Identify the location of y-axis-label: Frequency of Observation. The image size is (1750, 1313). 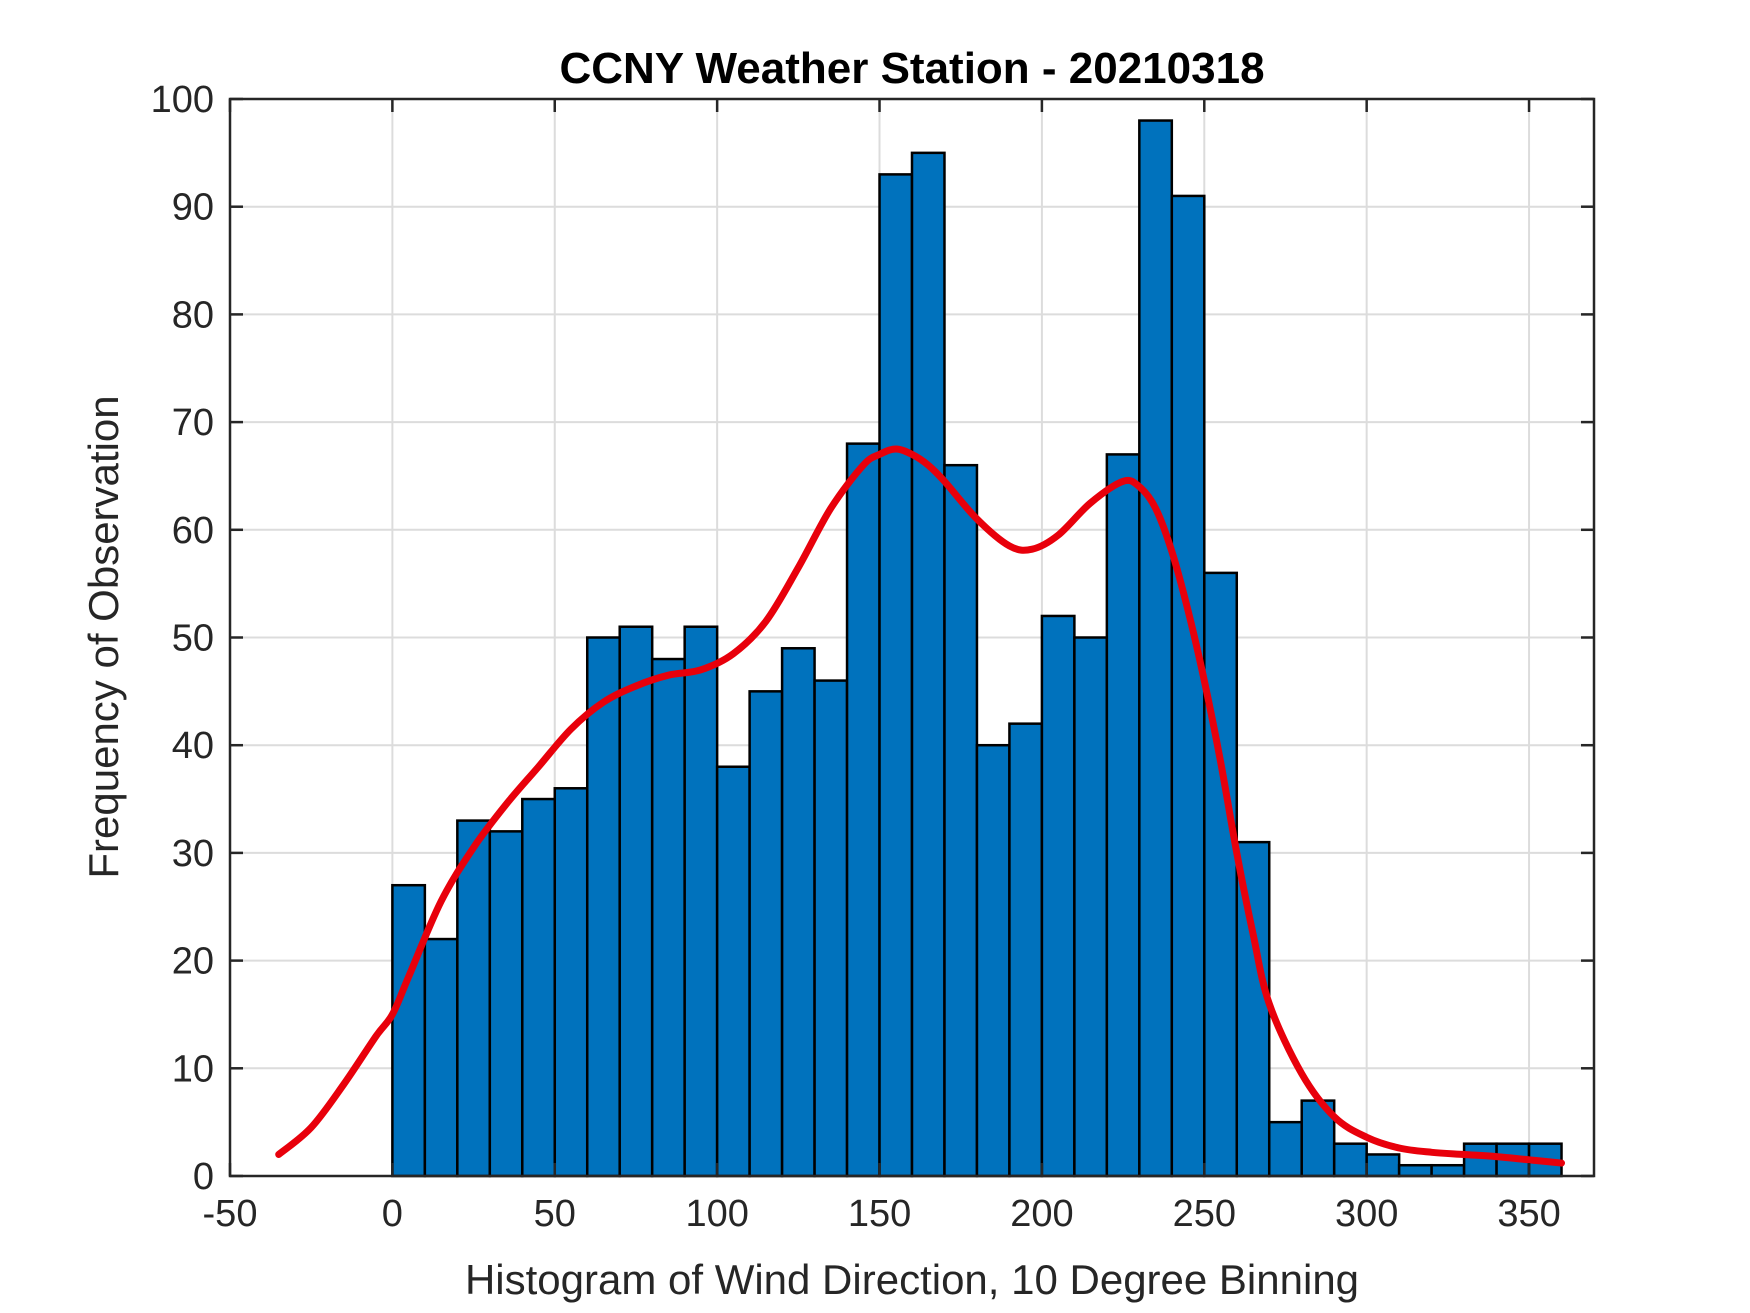
(103, 636).